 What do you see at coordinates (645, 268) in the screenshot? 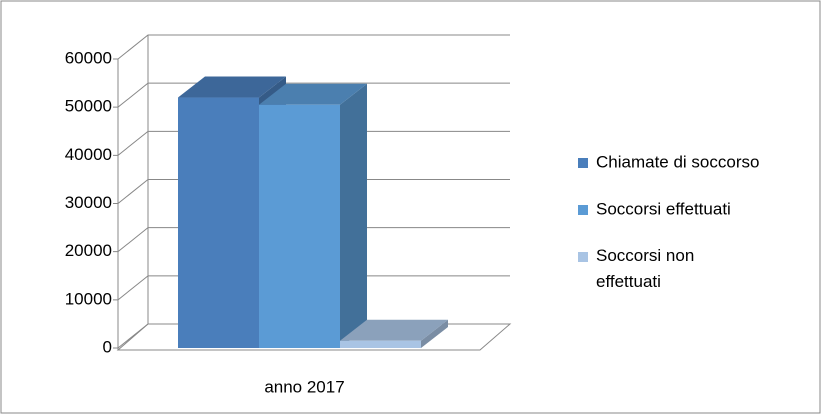
I see `legend-label: Soccorsi non effettuati` at bounding box center [645, 268].